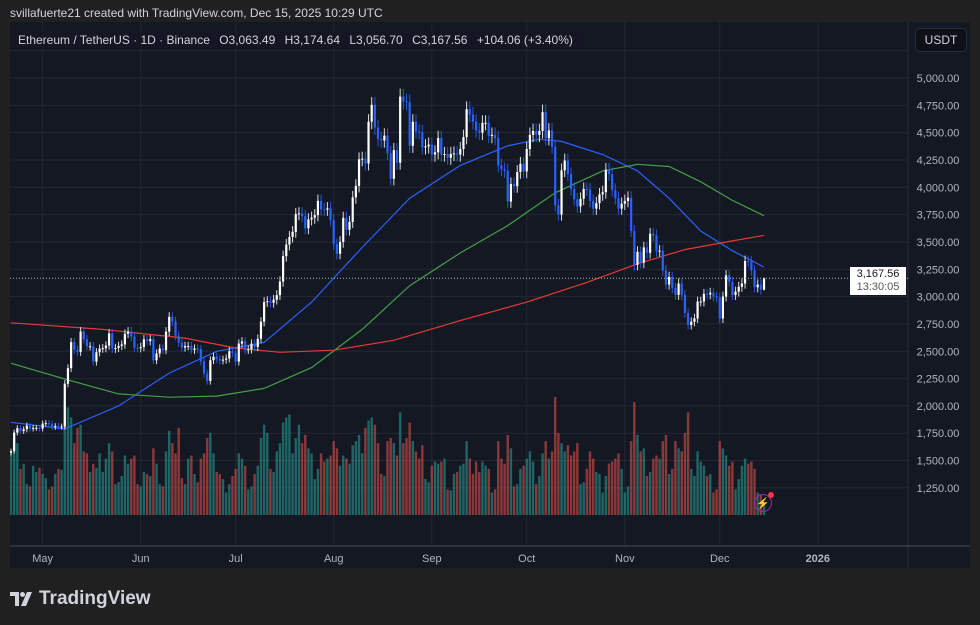 This screenshot has width=980, height=625. Describe the element at coordinates (95, 598) in the screenshot. I see `brand-name: TradingView` at that location.